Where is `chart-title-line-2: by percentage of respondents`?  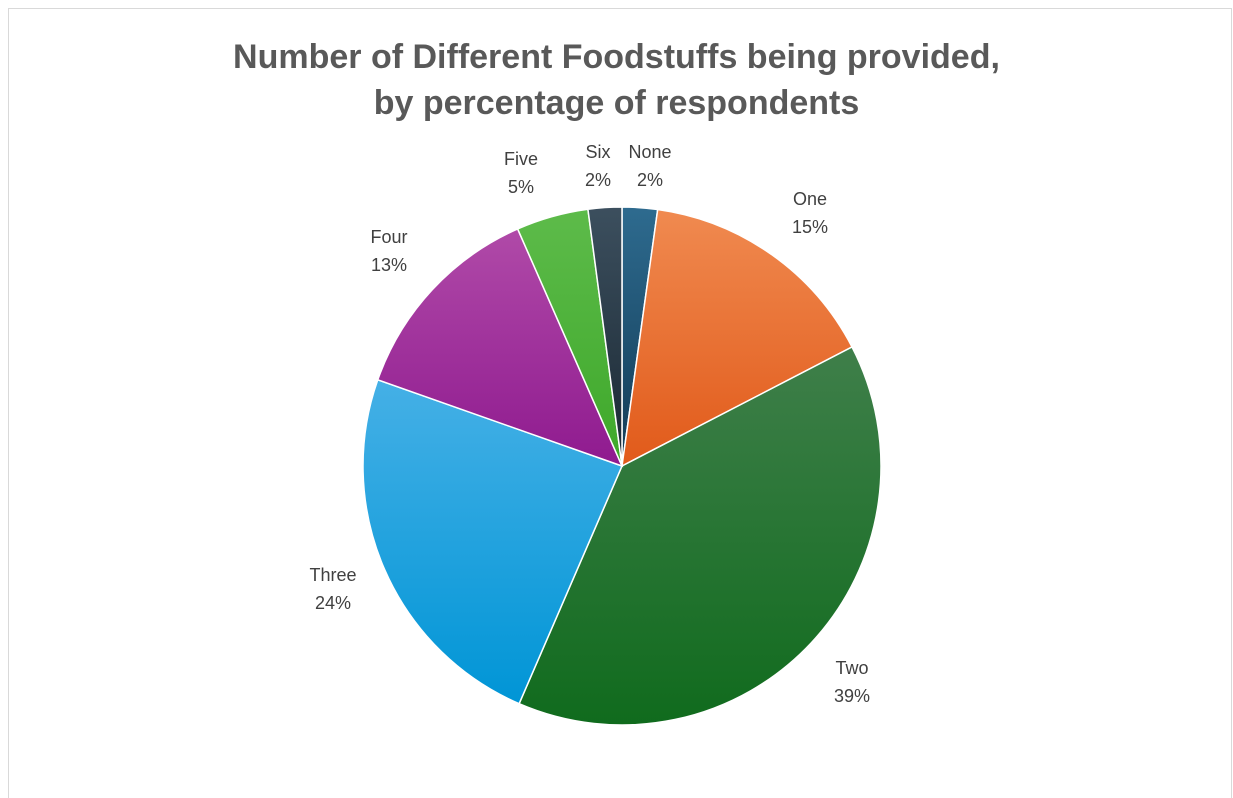 chart-title-line-2: by percentage of respondents is located at coordinates (616, 103).